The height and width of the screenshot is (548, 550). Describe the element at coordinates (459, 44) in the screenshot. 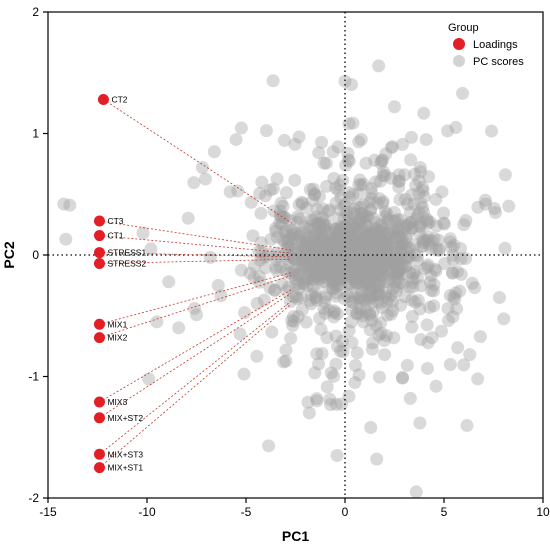

I see `legend-marker` at that location.